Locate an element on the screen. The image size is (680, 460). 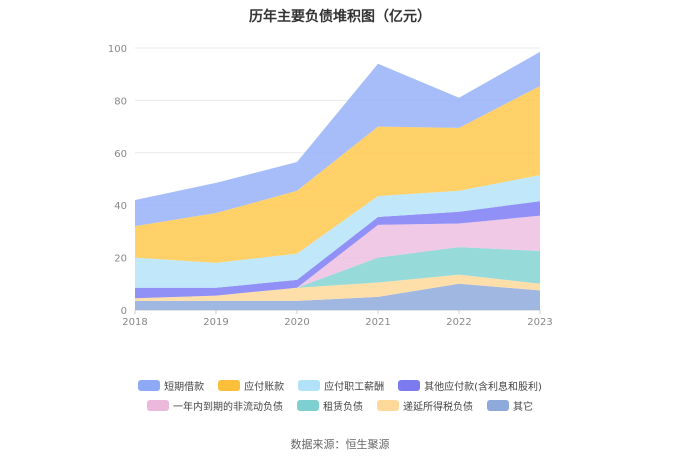
x-tick-label: 2023 is located at coordinates (539, 322).